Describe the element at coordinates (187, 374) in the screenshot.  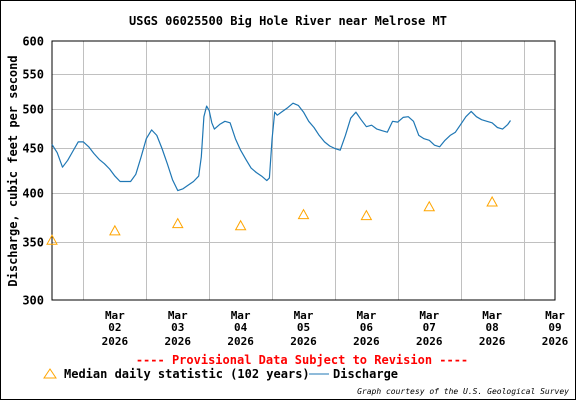
I see `legend-label-median: Median daily statistic (102 years)` at that location.